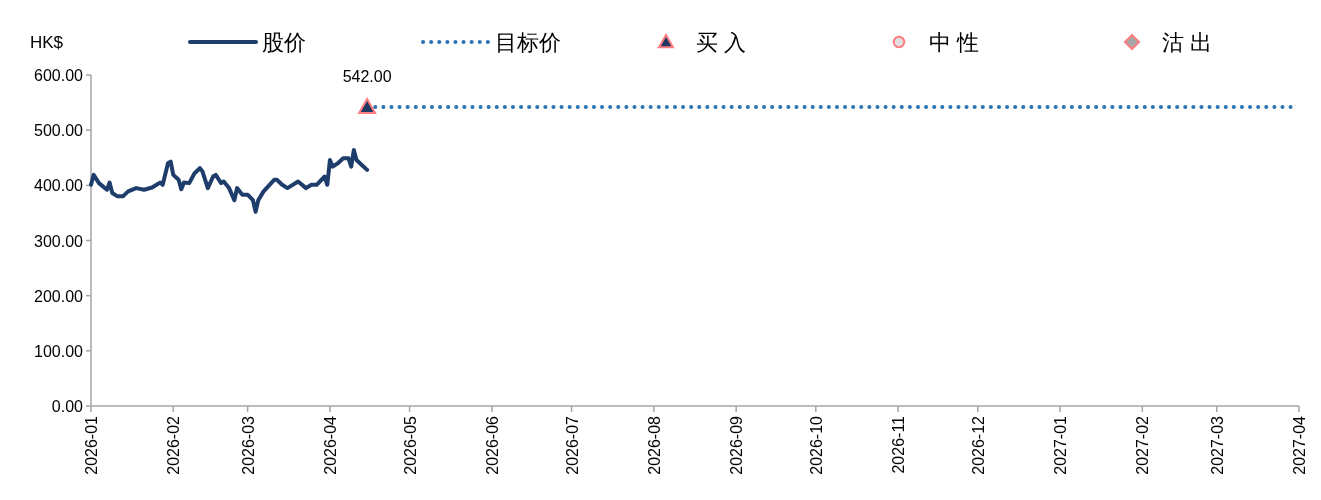 The height and width of the screenshot is (500, 1321). What do you see at coordinates (978, 445) in the screenshot?
I see `x-tick-label: 2026-12` at bounding box center [978, 445].